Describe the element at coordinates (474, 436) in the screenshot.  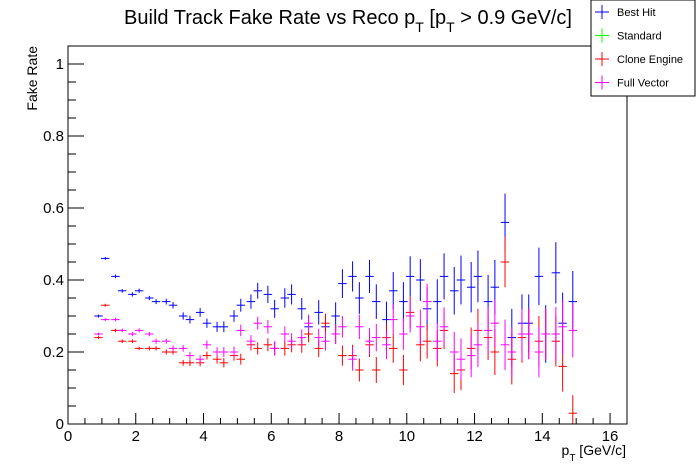
I see `x-tick-label: 12` at that location.